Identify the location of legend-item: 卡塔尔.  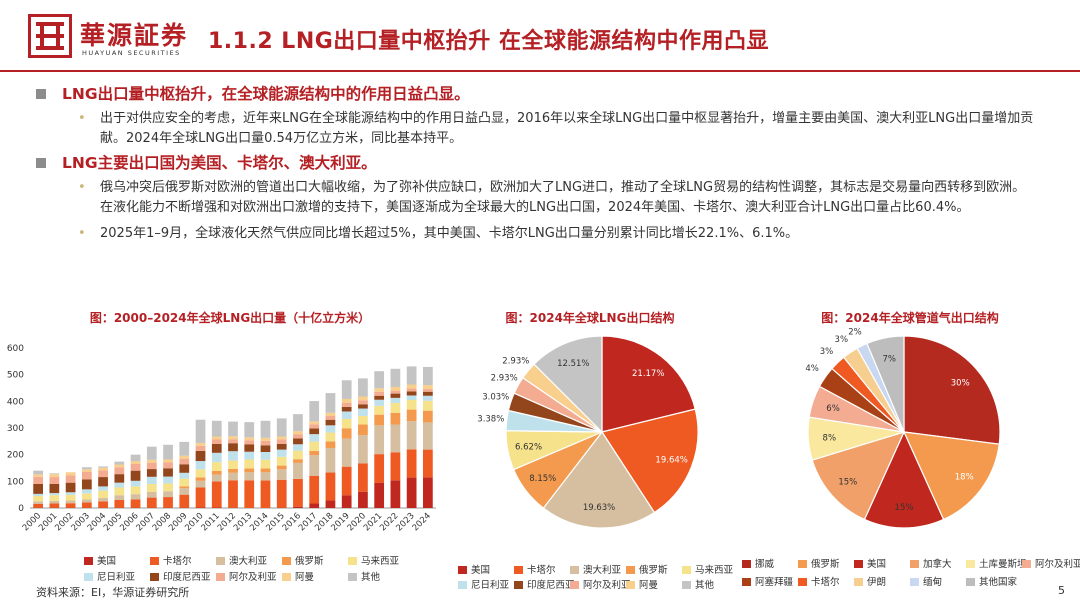
(819, 581).